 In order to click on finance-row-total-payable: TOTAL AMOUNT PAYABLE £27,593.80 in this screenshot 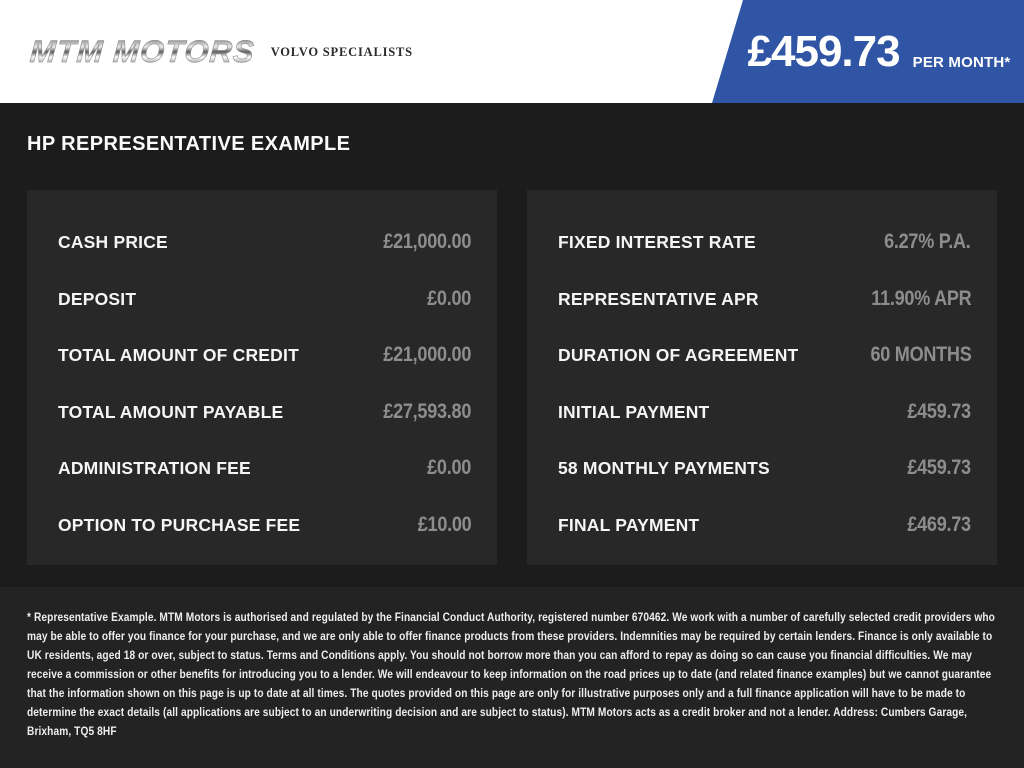, I will do `click(264, 412)`.